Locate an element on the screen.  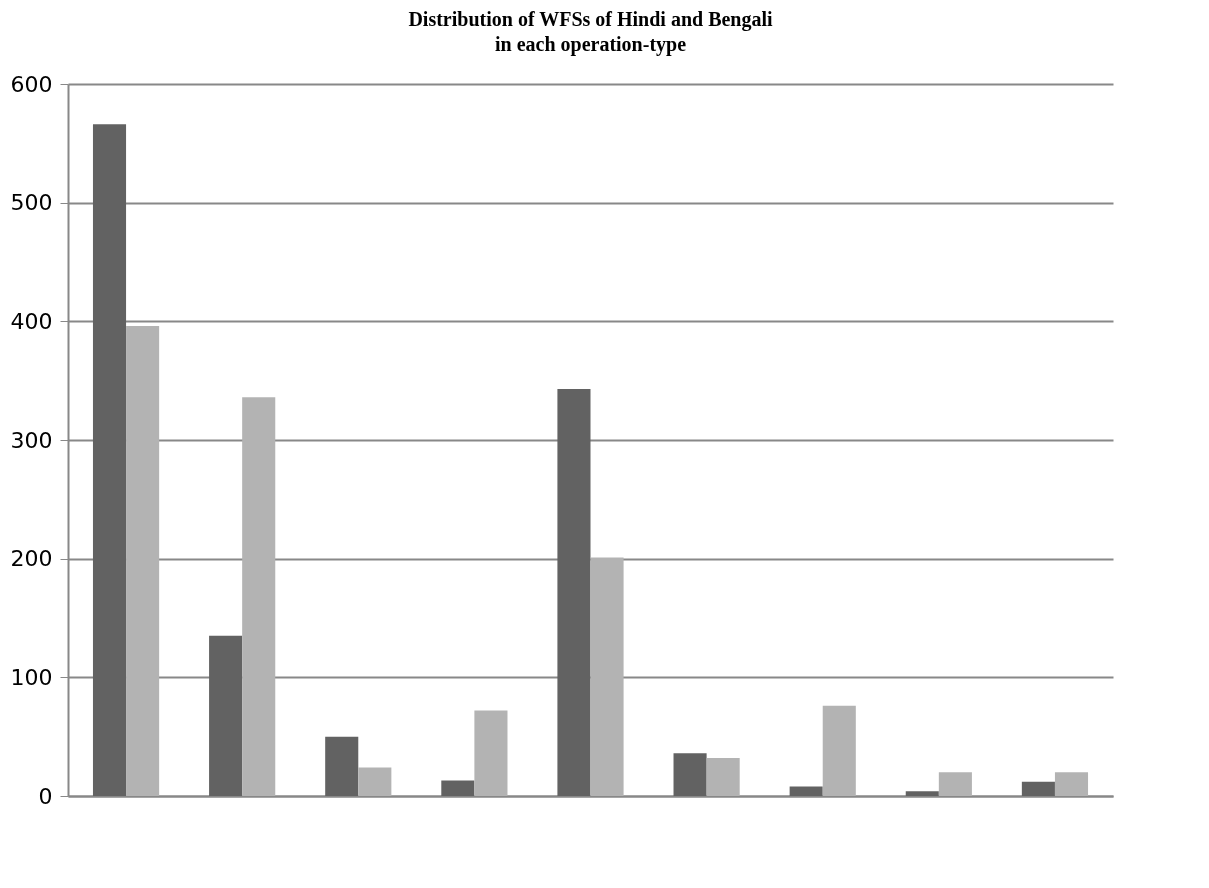
y-tick-label: 100 is located at coordinates (31, 677).